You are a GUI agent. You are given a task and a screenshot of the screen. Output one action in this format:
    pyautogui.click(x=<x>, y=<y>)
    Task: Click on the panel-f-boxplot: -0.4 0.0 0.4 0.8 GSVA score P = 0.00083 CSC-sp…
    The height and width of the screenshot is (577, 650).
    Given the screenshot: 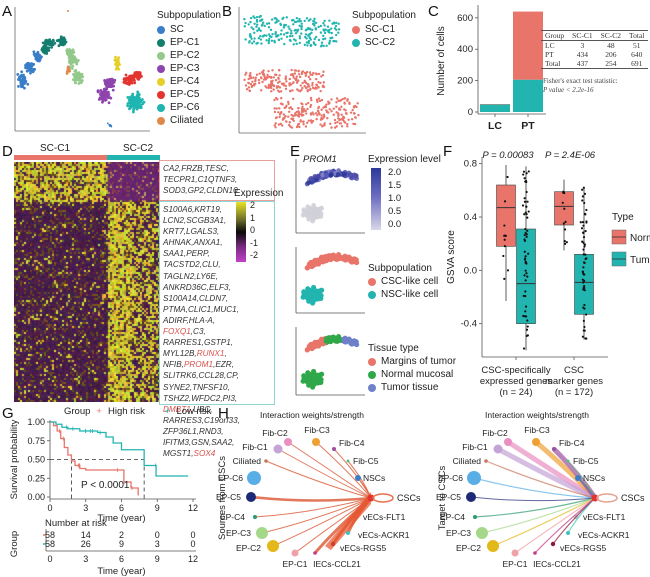 What is the action you would take?
    pyautogui.click(x=548, y=274)
    